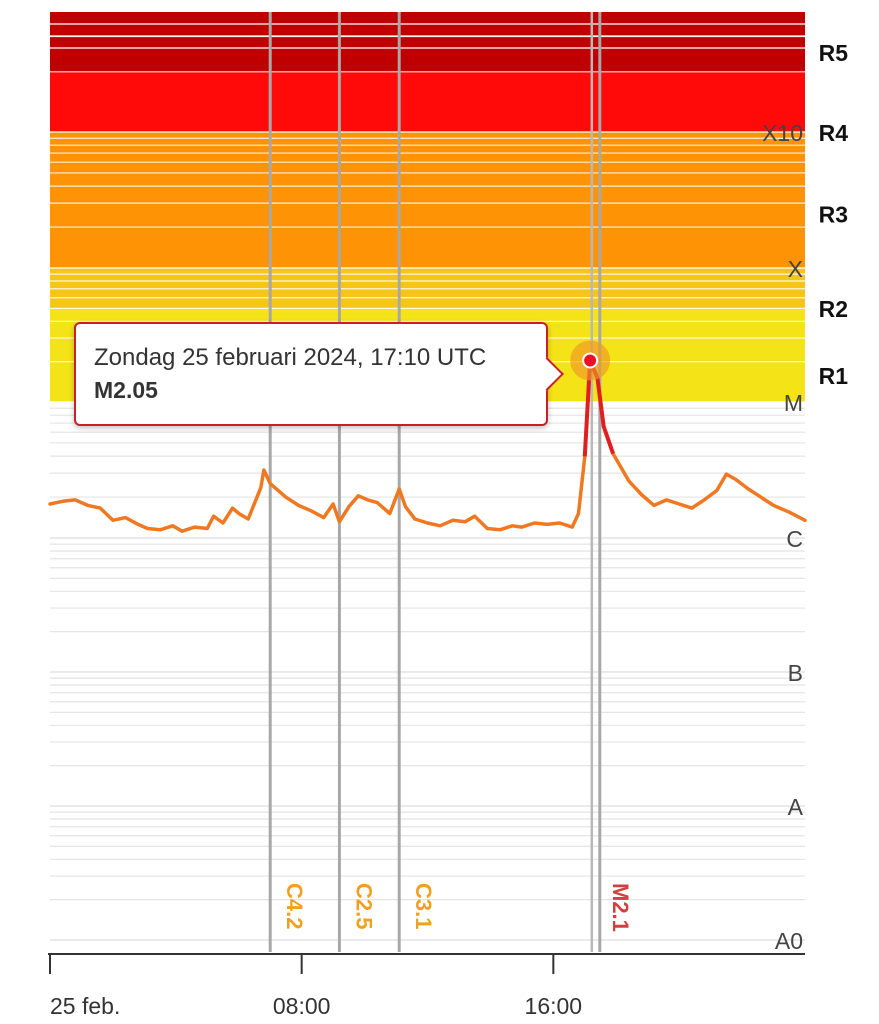 This screenshot has height=1024, width=879. Describe the element at coordinates (311, 374) in the screenshot. I see `tooltip: Zondag 25 februari 2024, 17:10 UTC M2.05` at that location.